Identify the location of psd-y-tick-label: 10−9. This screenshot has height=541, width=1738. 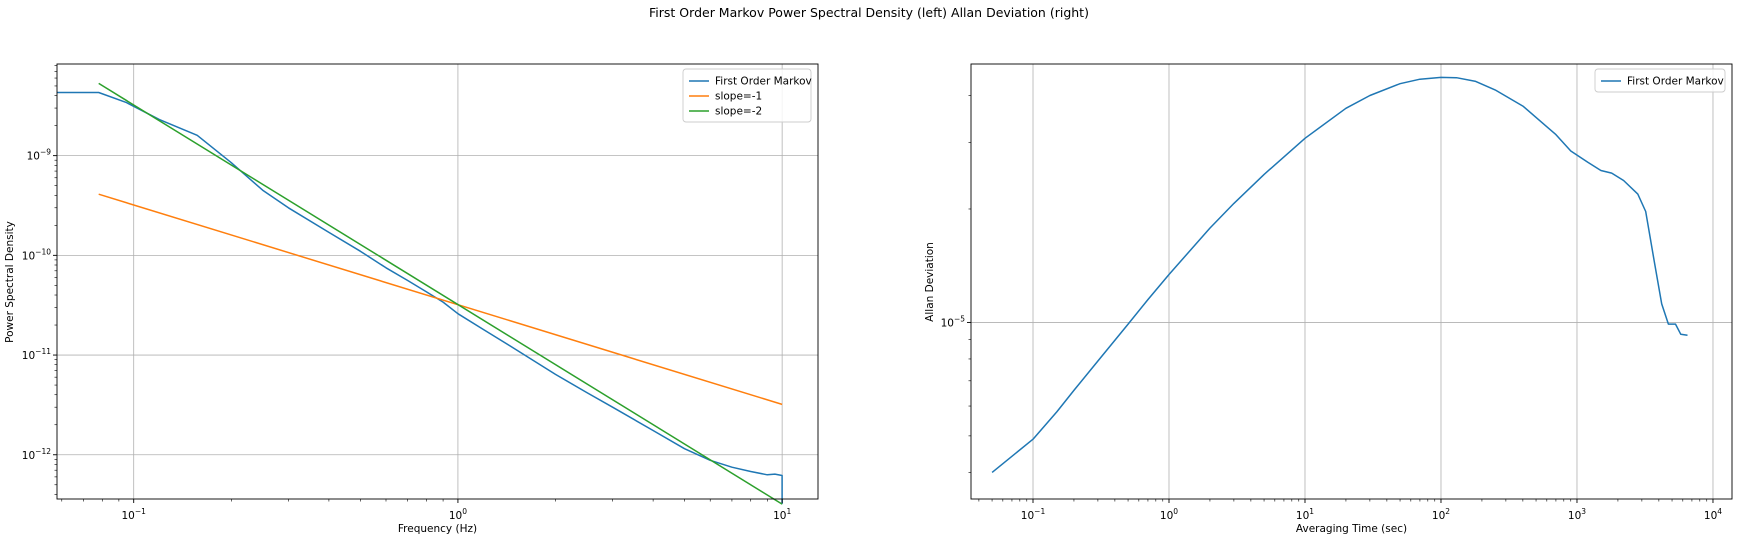
(39, 155).